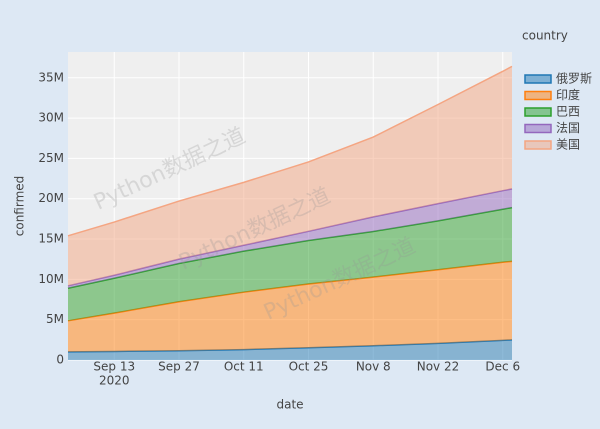 The height and width of the screenshot is (429, 600). What do you see at coordinates (502, 367) in the screenshot?
I see `x-tick-label: Dec 6` at bounding box center [502, 367].